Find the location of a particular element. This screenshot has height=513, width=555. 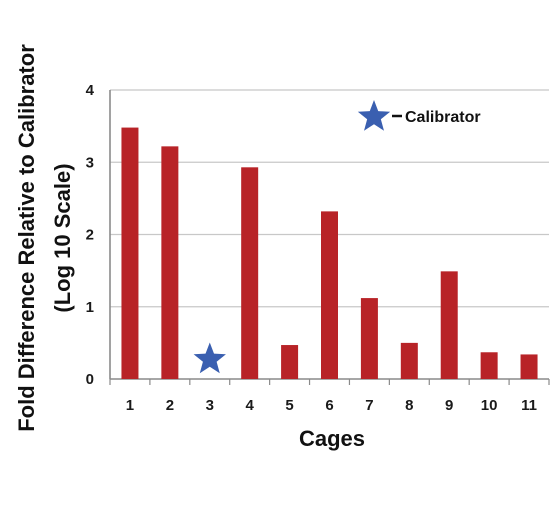

x-tick-label: 10 is located at coordinates (489, 405).